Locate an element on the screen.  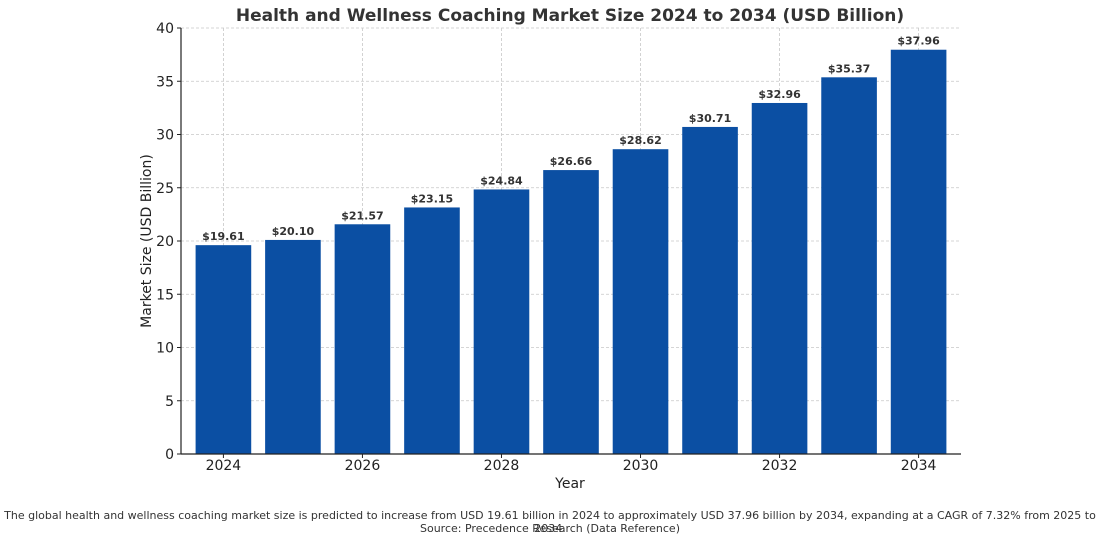
y-tick-label: 30 is located at coordinates (165, 136).